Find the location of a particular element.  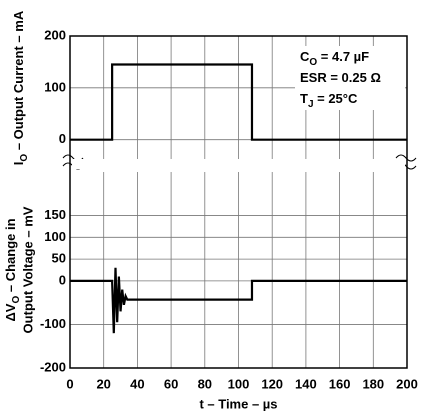

label-main: I is located at coordinates (18, 164).